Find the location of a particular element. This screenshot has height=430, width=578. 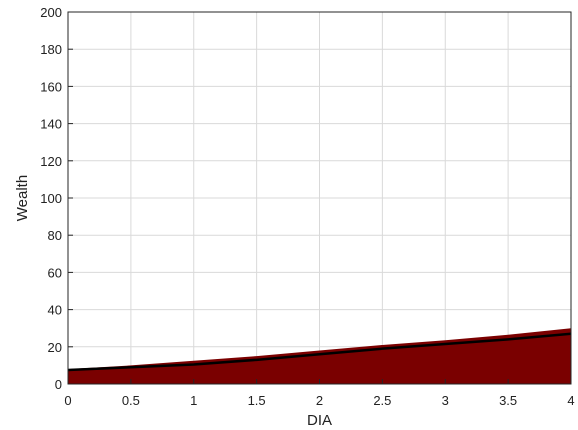

y-axis-label: Wealth is located at coordinates (22, 198).